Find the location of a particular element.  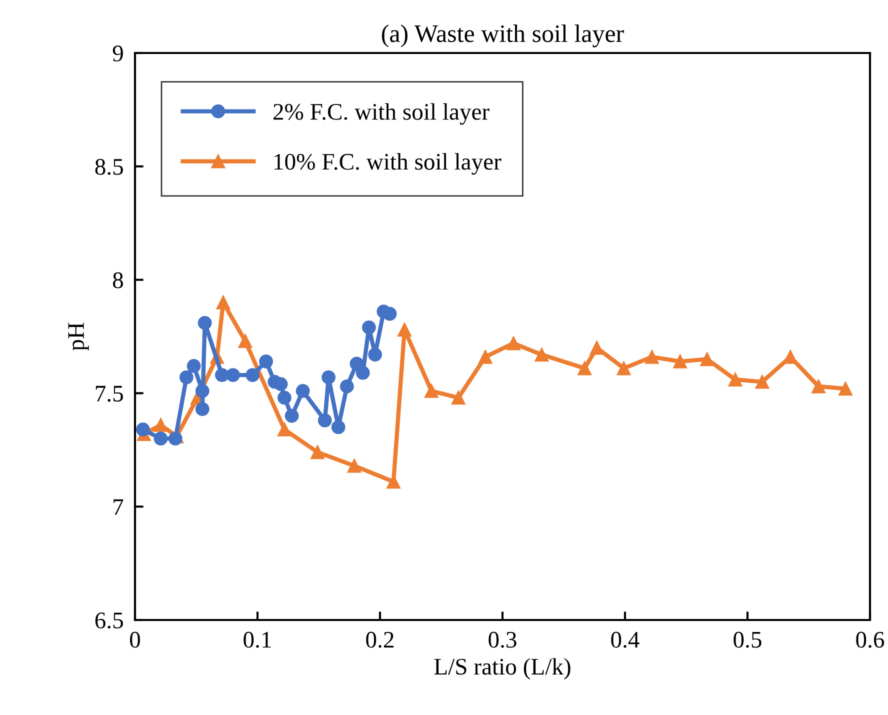

x-tick-label: 0 is located at coordinates (135, 640).